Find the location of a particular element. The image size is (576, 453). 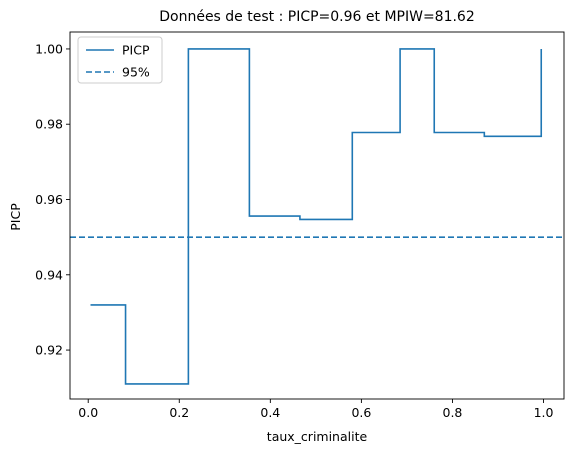

y-axis-label: PICP is located at coordinates (15, 217).